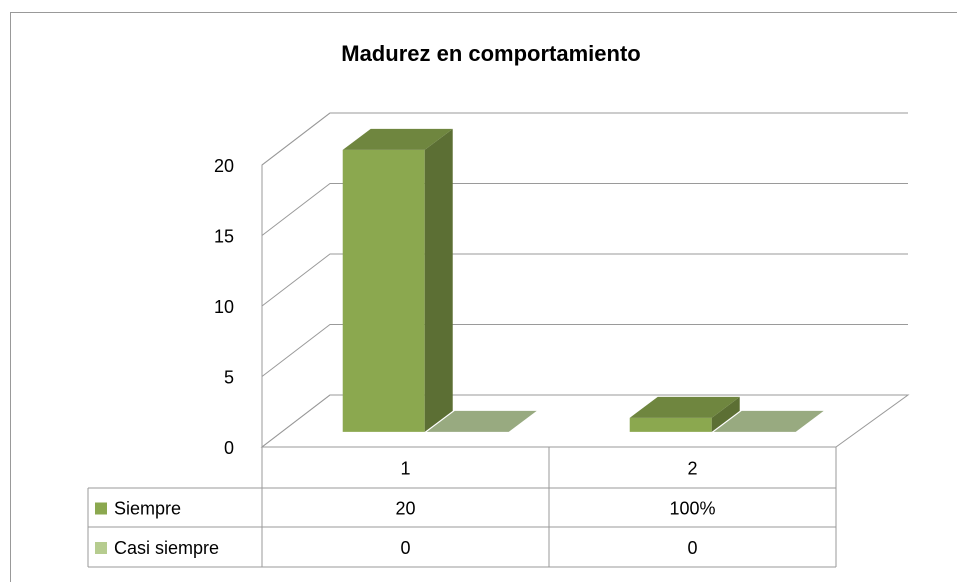 The width and height of the screenshot is (957, 582). I want to click on y-tick-label: 0, so click(229, 448).